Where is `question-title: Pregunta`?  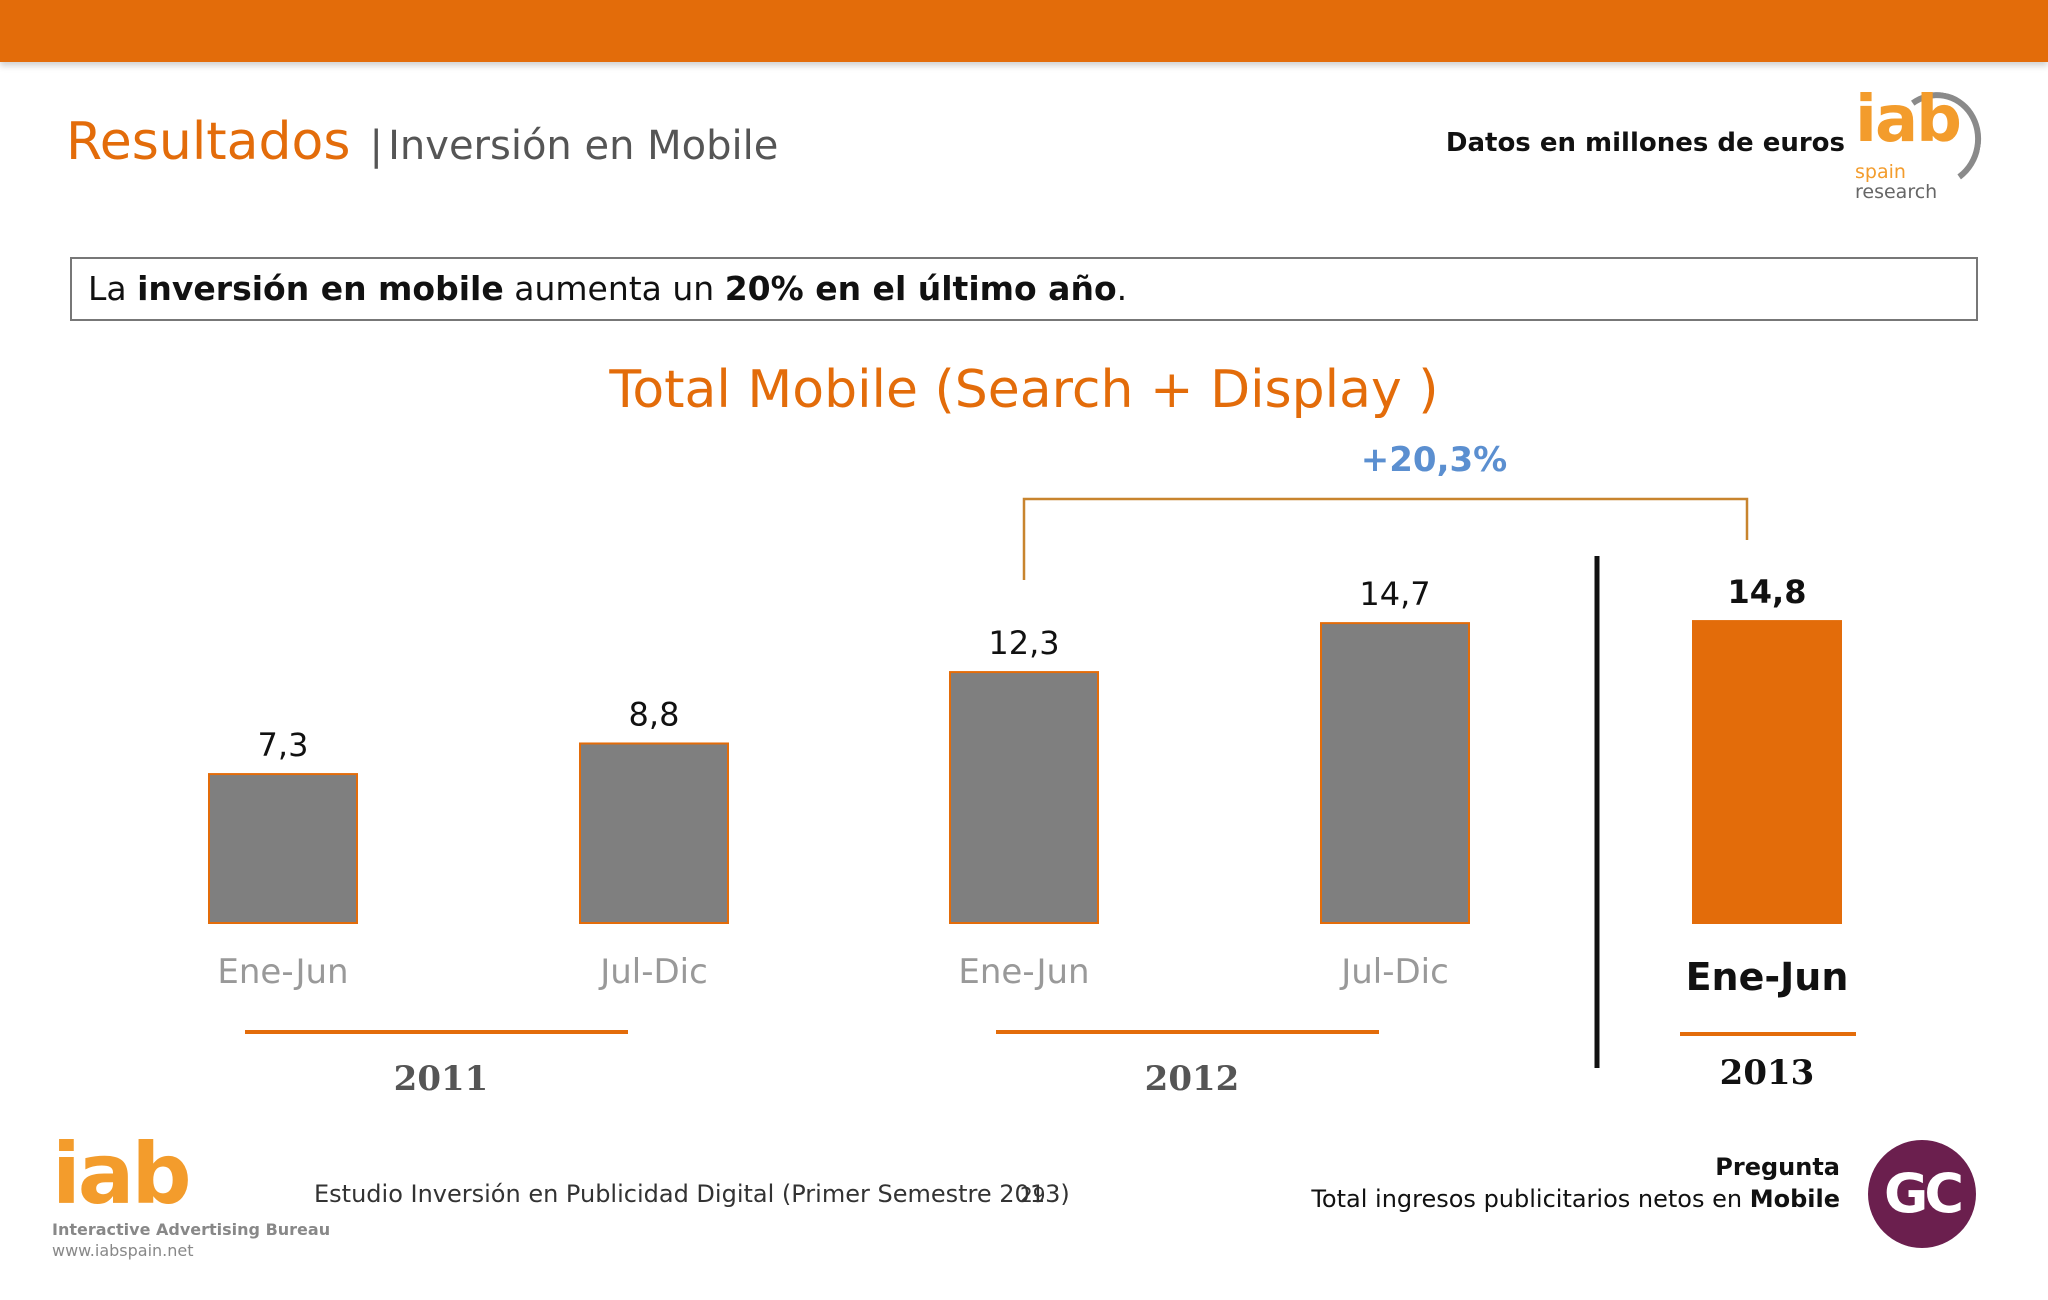
question-title: Pregunta is located at coordinates (1777, 1167).